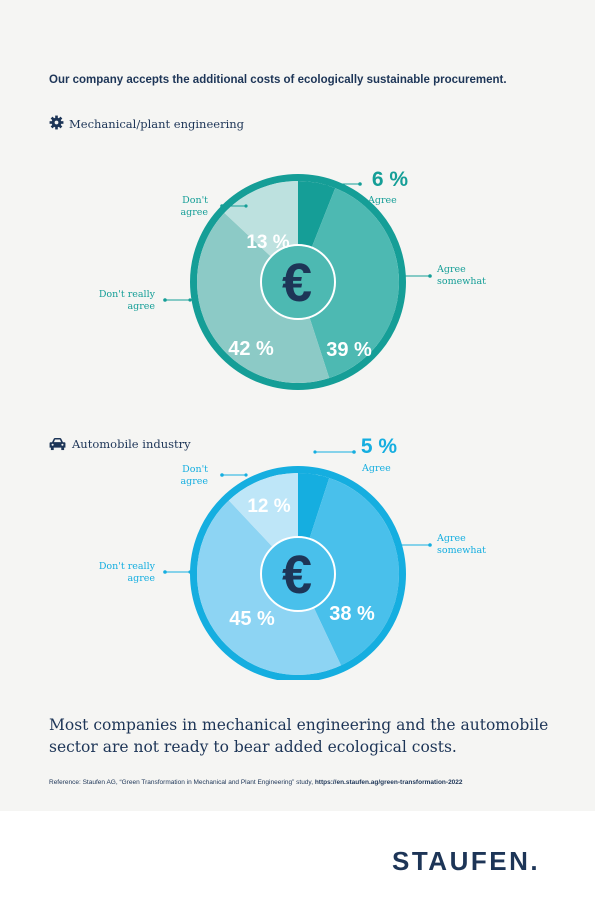 The image size is (595, 916). What do you see at coordinates (267, 242) in the screenshot?
I see `value-label-don-t-agree: 13 %` at bounding box center [267, 242].